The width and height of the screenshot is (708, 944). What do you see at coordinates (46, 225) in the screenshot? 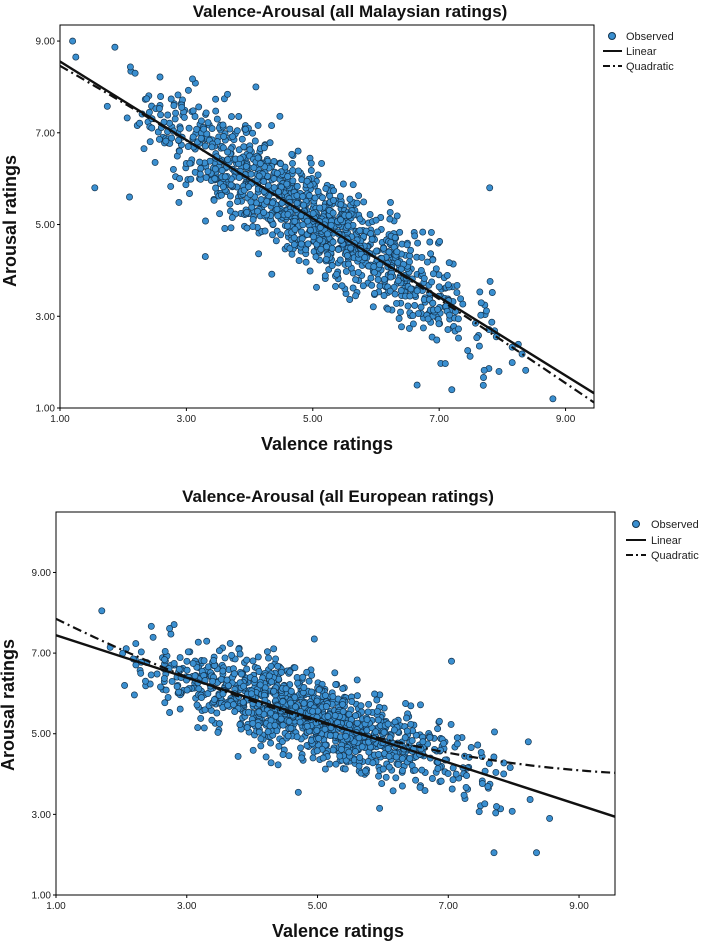
I see `y-tick-label: 5.00` at bounding box center [46, 225].